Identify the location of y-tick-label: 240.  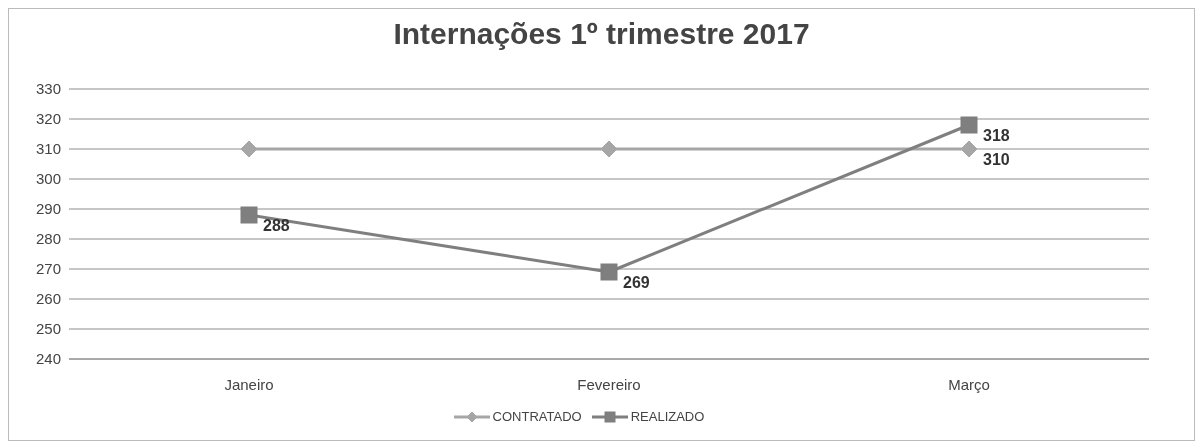
(48, 359).